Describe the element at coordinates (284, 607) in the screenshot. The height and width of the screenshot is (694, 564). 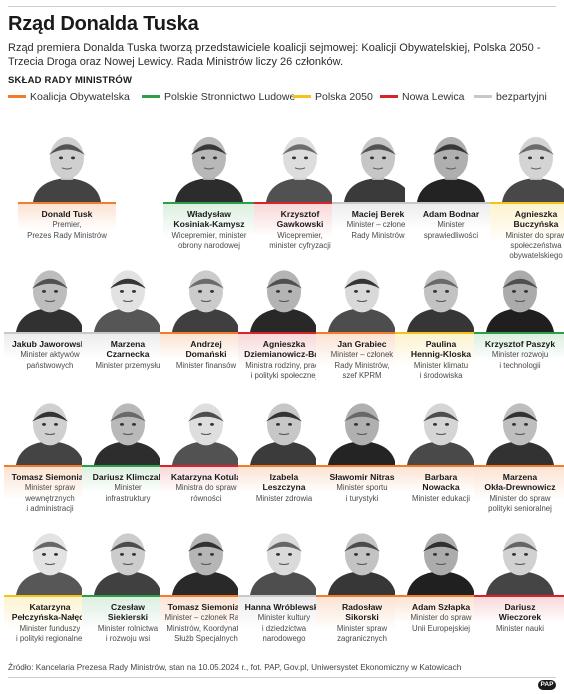
I see `minister-name: Hanna Wróblewska` at that location.